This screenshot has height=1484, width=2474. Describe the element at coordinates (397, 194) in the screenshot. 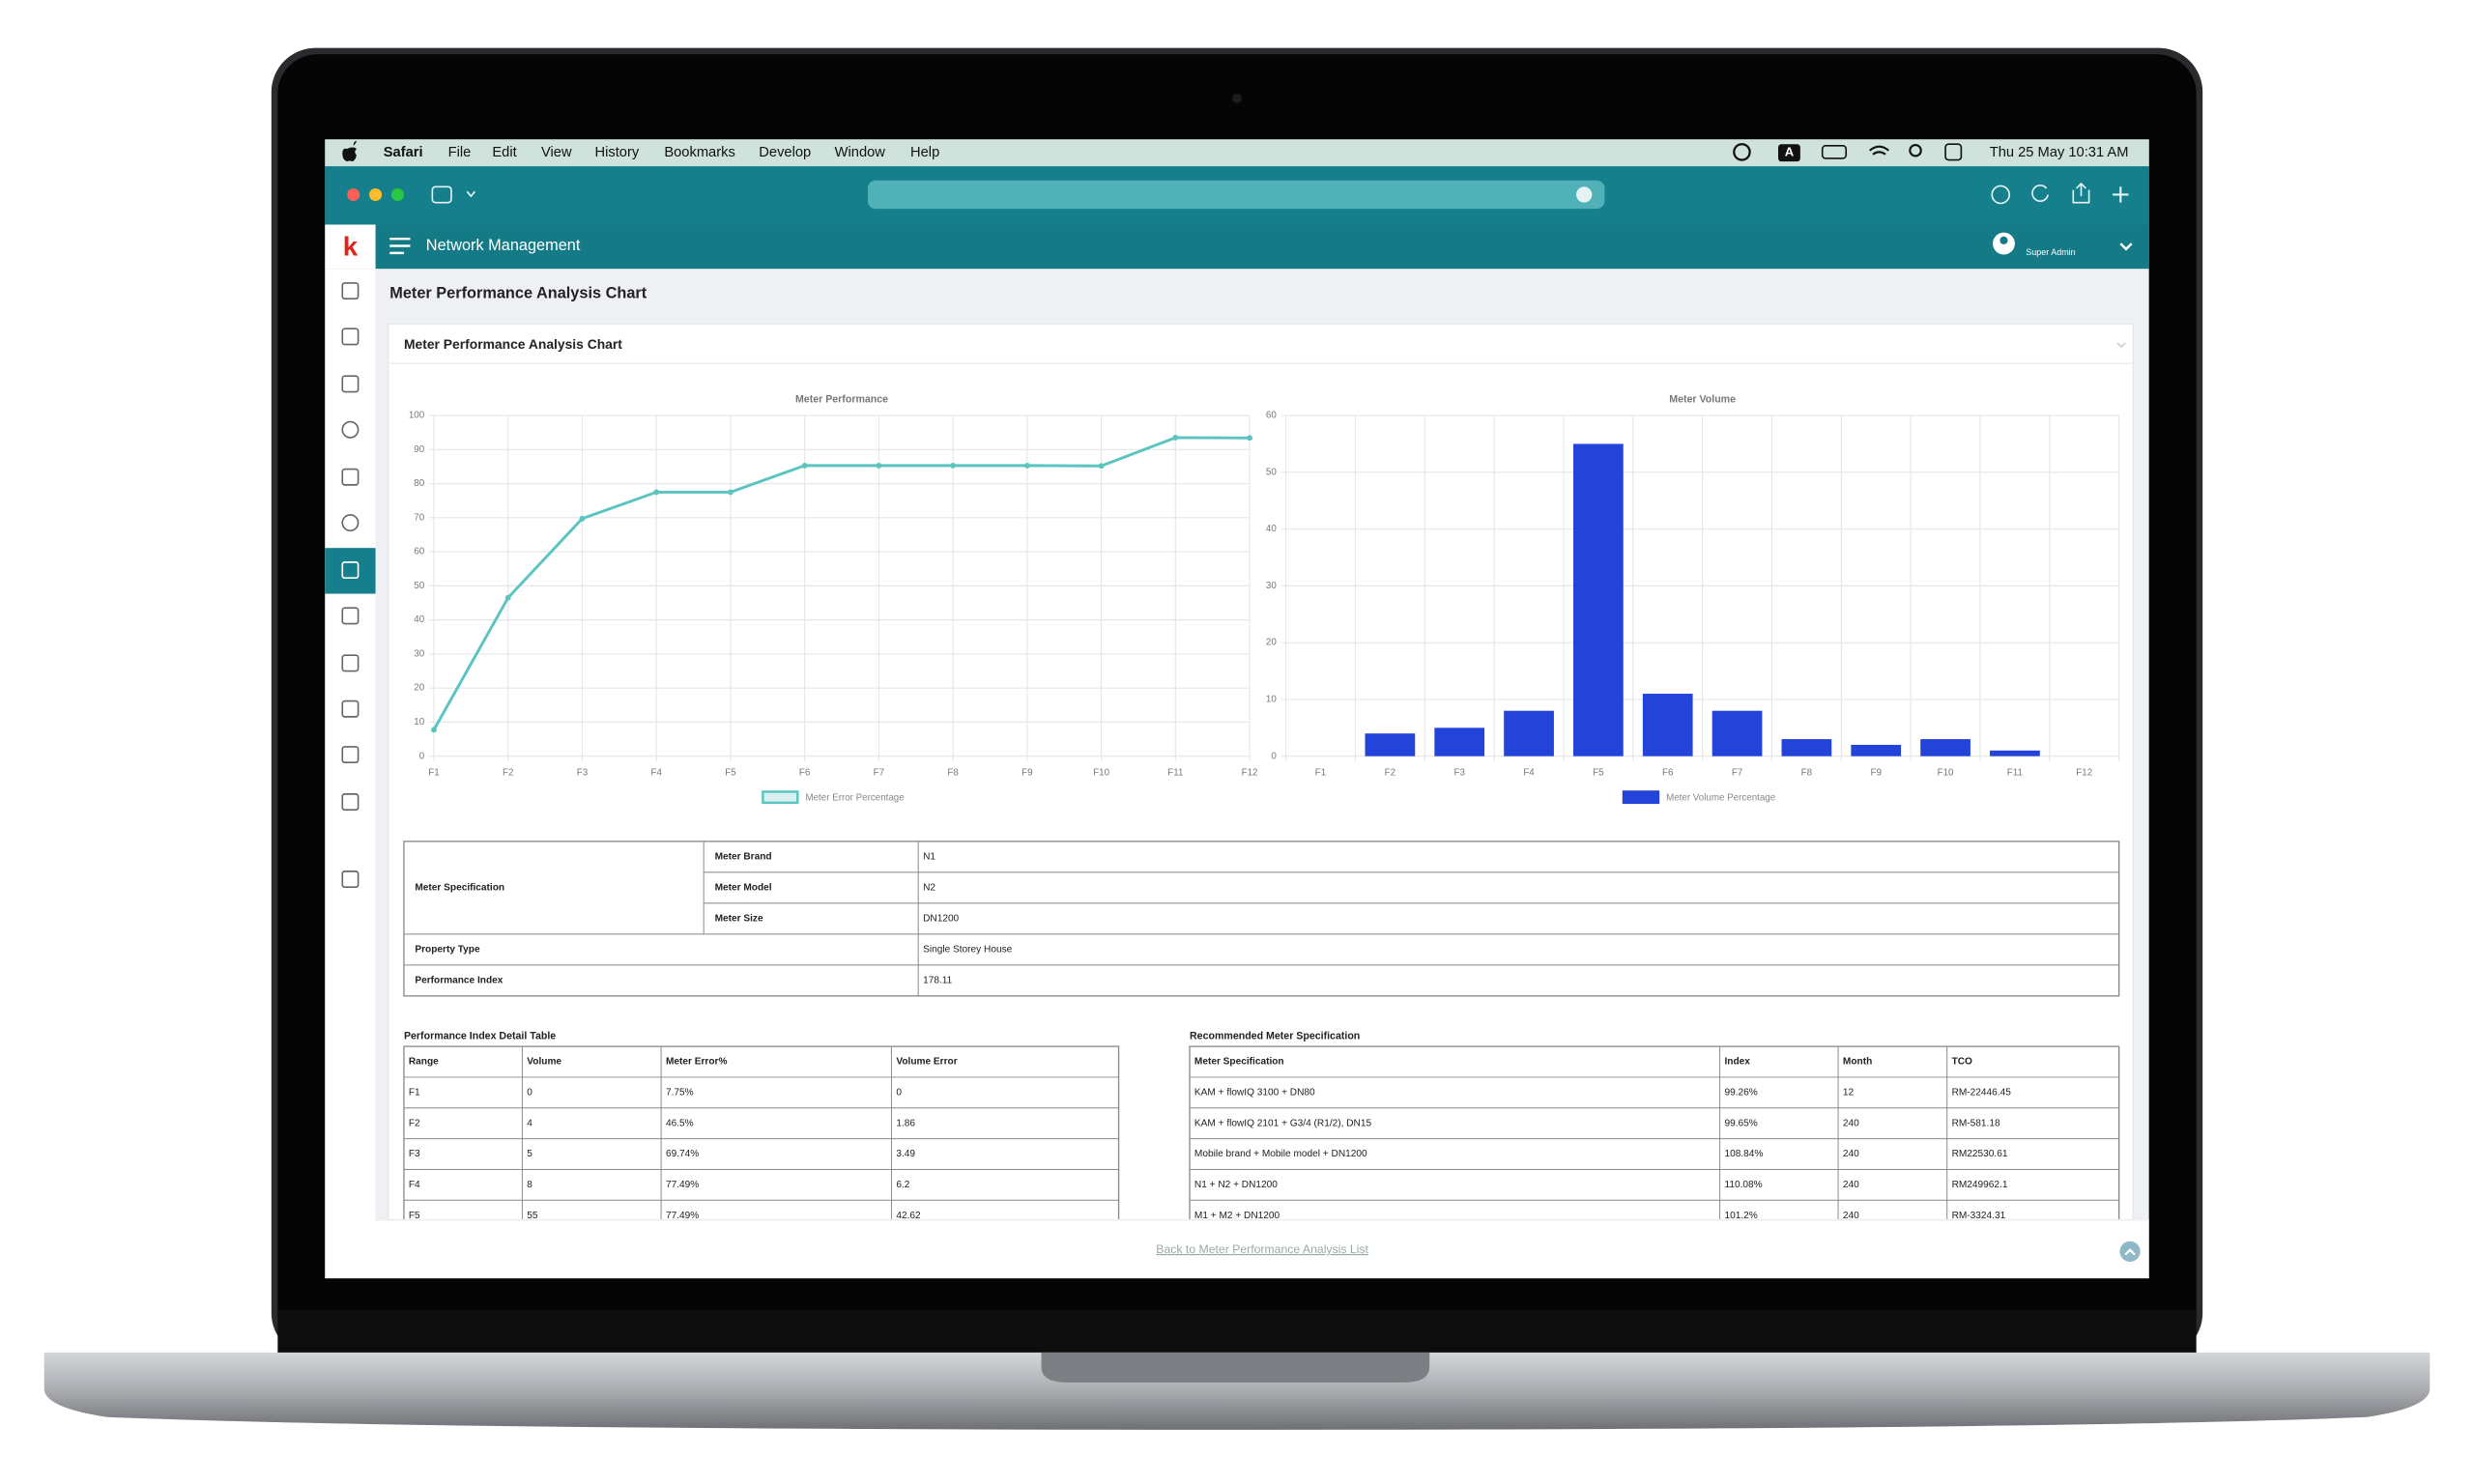

I see `zoom-button` at that location.